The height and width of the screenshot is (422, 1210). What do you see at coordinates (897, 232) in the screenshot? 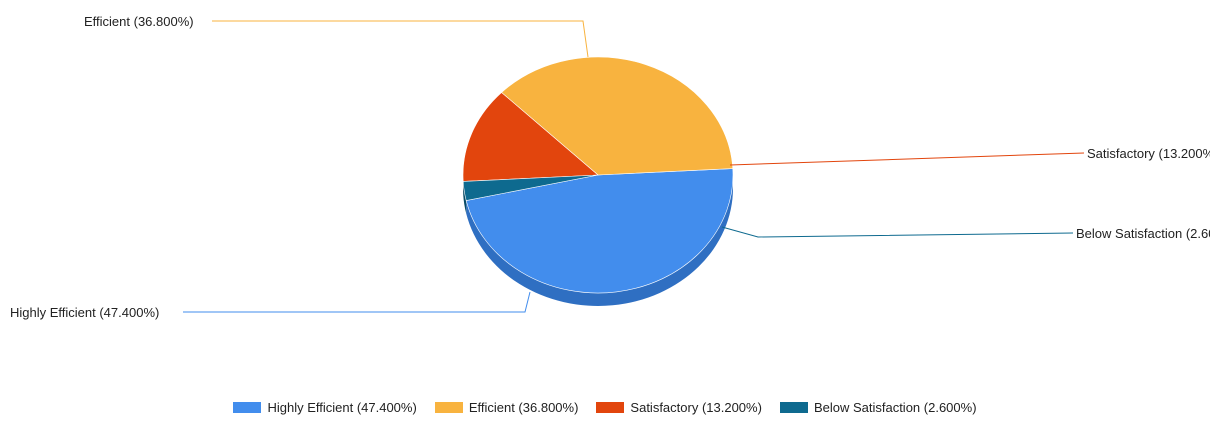
I see `leader-line-below-satisfaction` at bounding box center [897, 232].